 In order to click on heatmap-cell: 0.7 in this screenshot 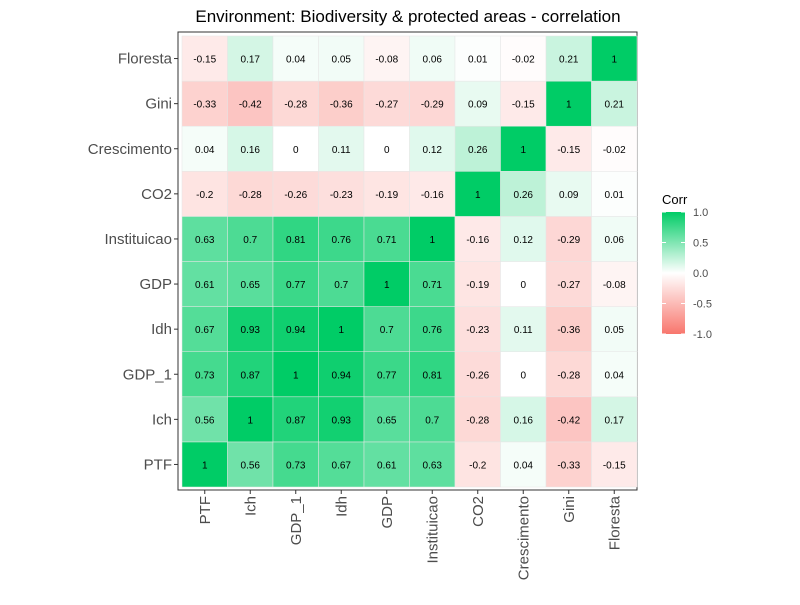, I will do `click(341, 284)`.